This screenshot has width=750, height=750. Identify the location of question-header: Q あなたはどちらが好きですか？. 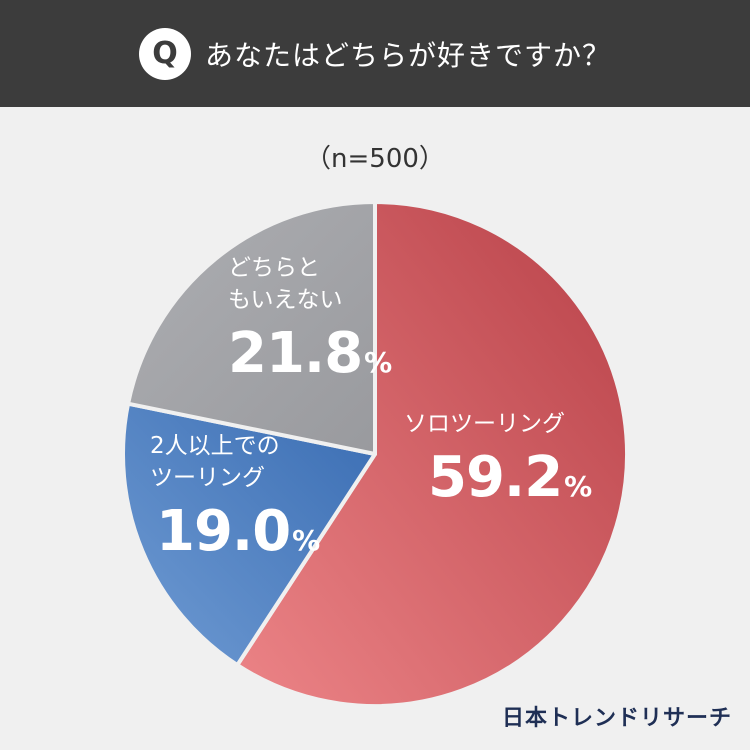
(375, 53).